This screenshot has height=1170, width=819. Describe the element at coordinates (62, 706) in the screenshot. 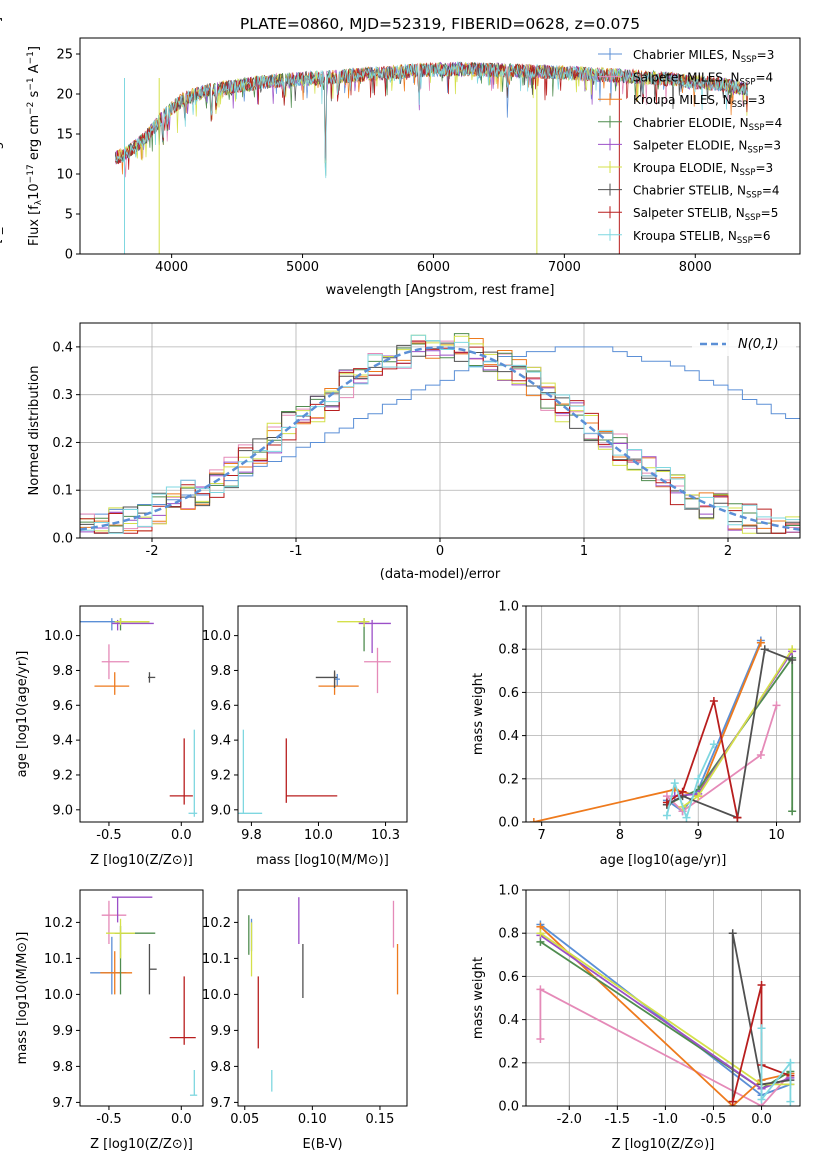

I see `age_vs_z-ytick-label: 9.6` at that location.